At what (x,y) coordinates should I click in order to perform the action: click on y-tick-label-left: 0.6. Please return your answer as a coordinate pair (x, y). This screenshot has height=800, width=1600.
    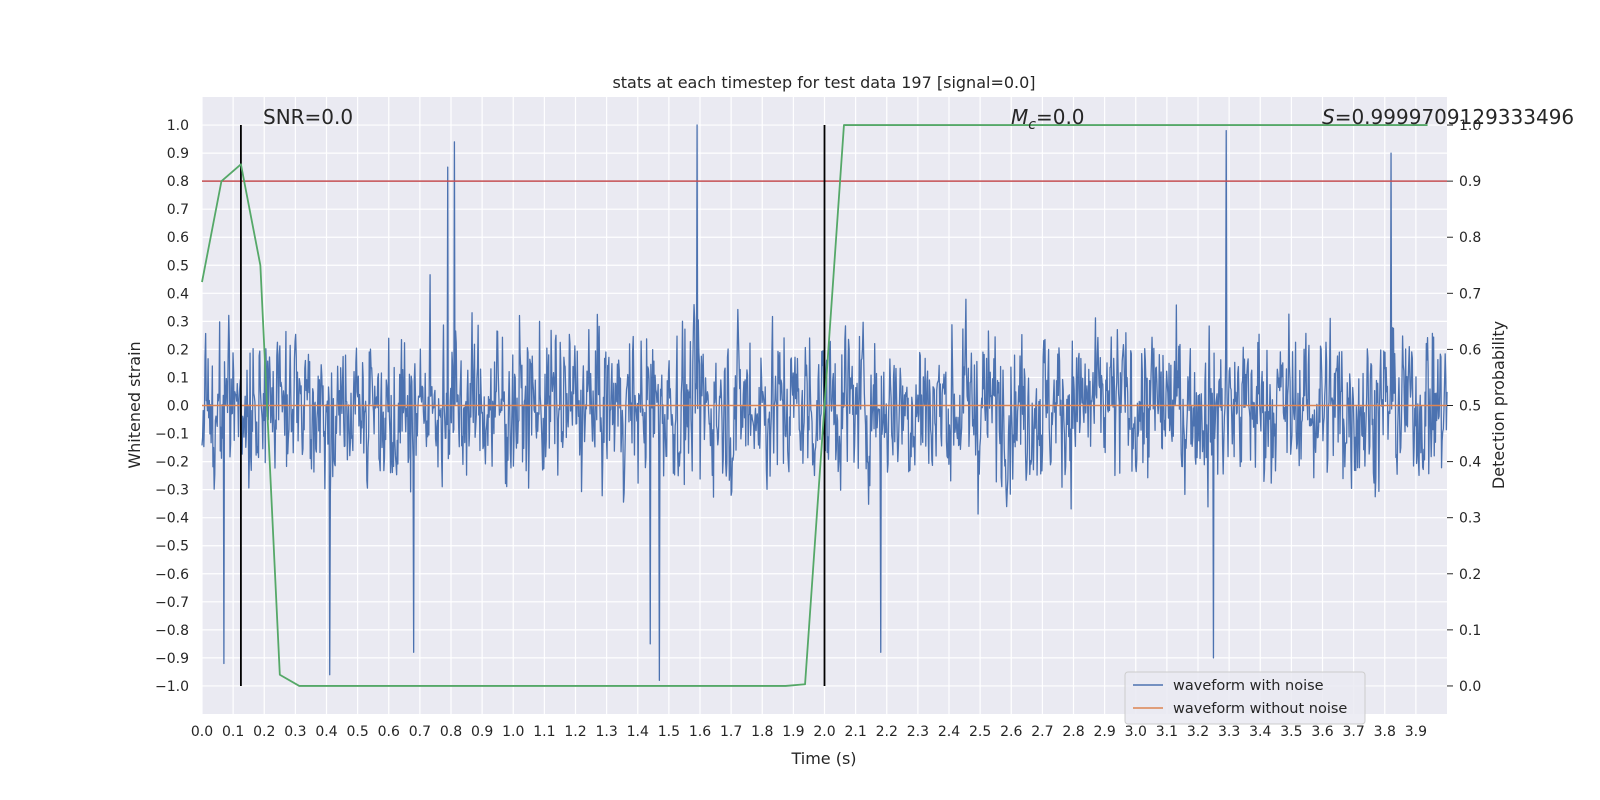
    Looking at the image, I should click on (178, 238).